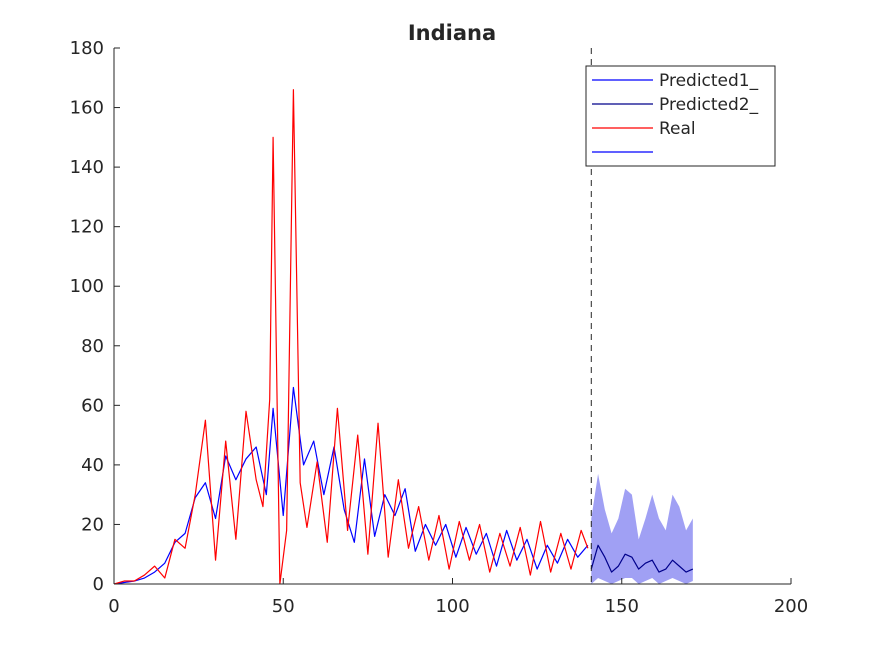  Describe the element at coordinates (92, 524) in the screenshot. I see `y-tick-label: 20` at that location.